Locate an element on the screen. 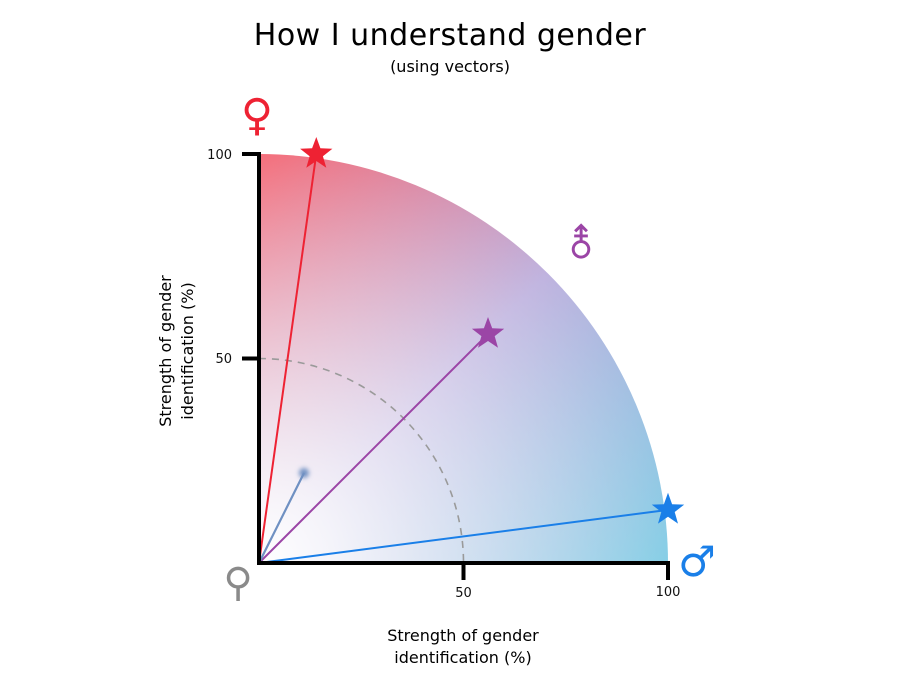 The width and height of the screenshot is (900, 673). female-symbol-icon: ♀ is located at coordinates (257, 115).